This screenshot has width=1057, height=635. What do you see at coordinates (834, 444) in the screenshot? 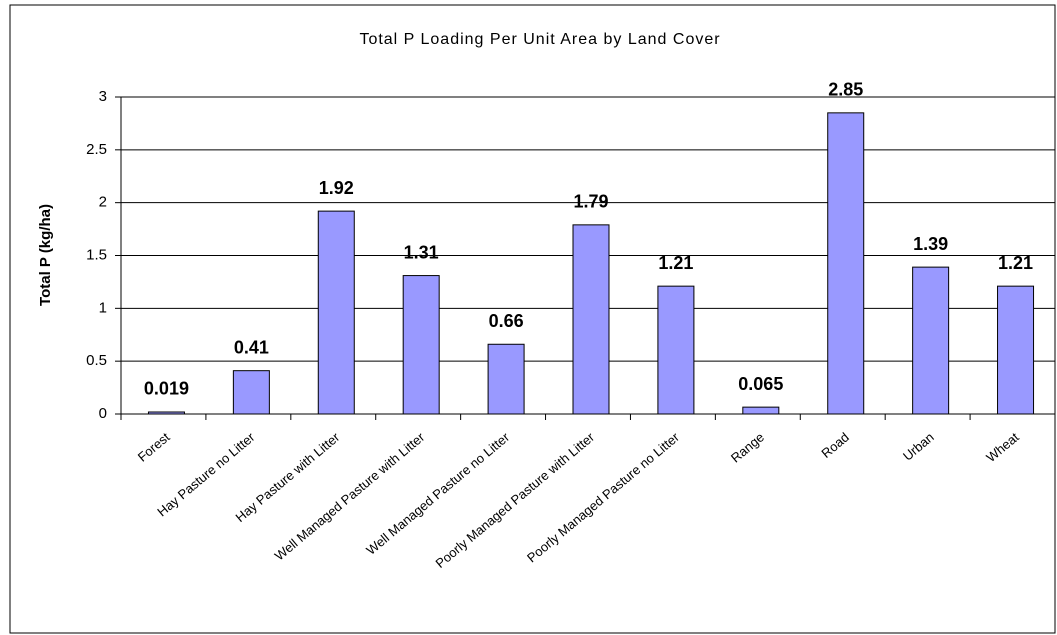
I see `x-tick-label: Road` at bounding box center [834, 444].